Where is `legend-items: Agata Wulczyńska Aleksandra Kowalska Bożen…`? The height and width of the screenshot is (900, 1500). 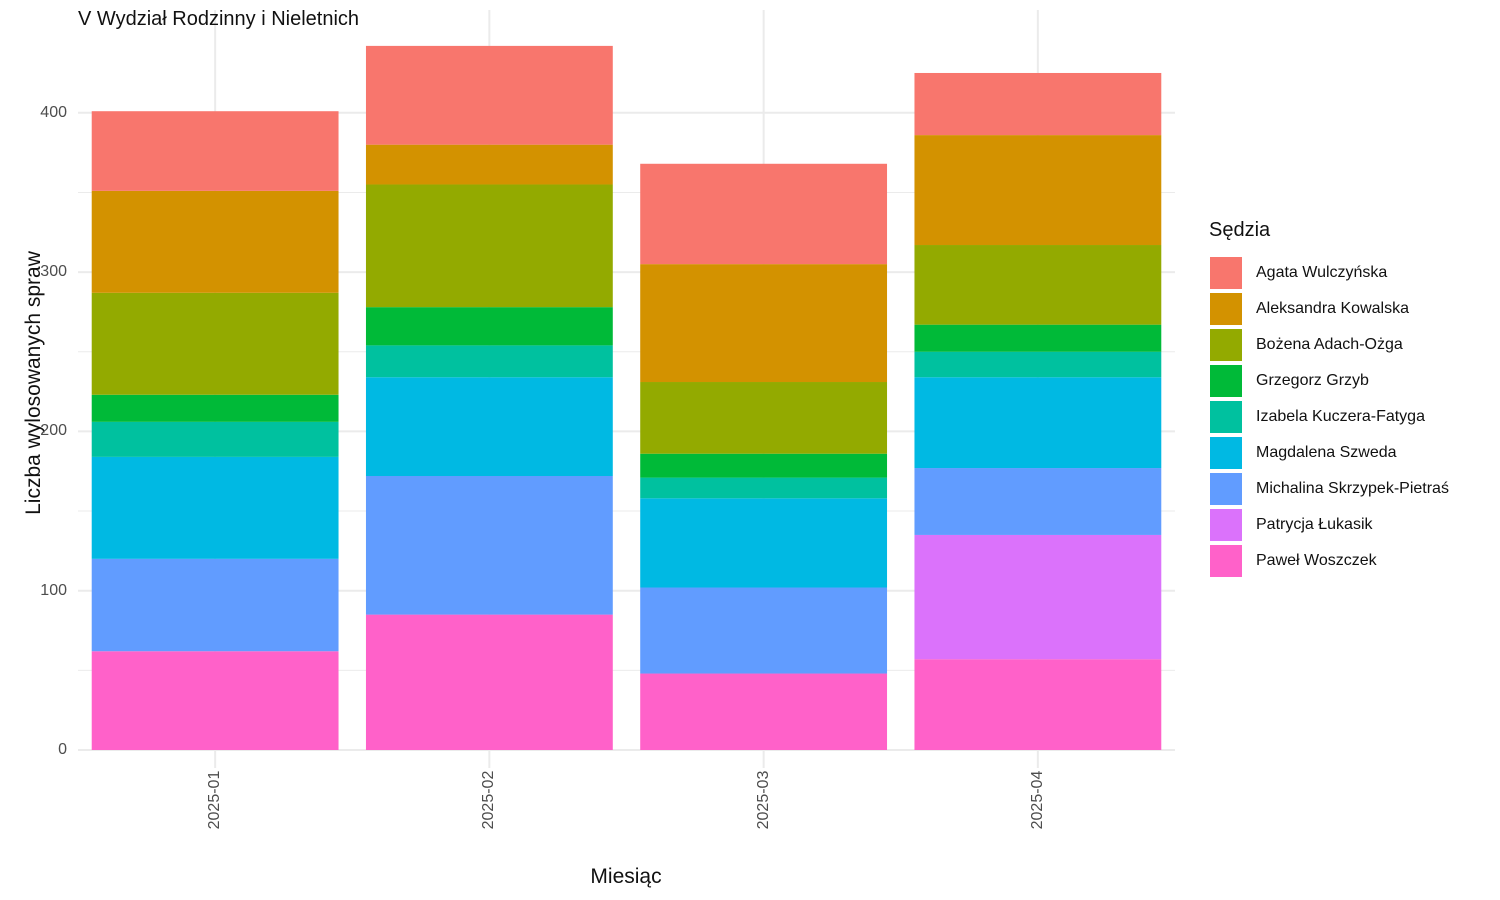 legend-items: Agata Wulczyńska Aleksandra Kowalska Bożen… is located at coordinates (1329, 417).